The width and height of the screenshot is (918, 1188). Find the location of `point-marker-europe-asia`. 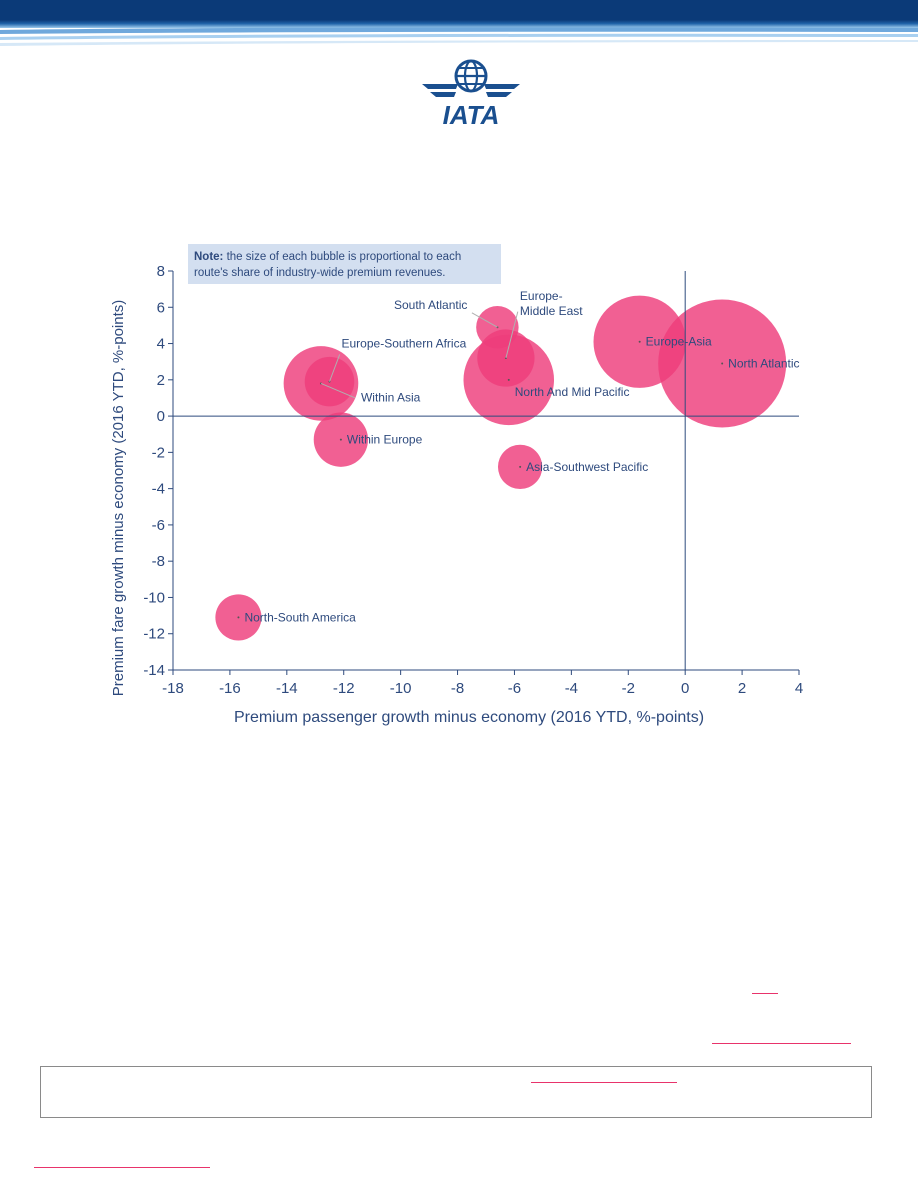

point-marker-europe-asia is located at coordinates (639, 341).